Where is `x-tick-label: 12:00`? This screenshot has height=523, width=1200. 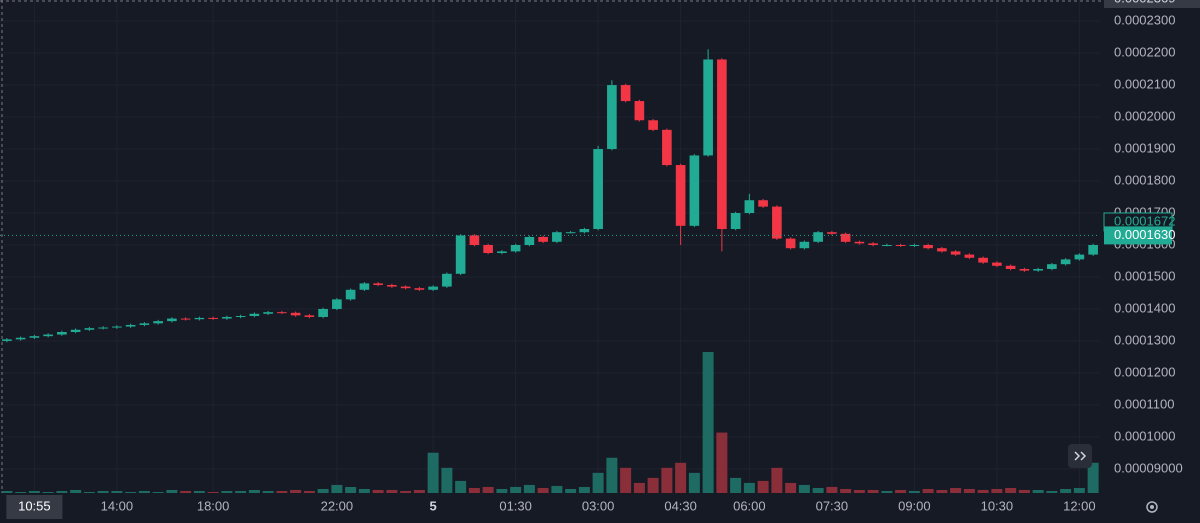
x-tick-label: 12:00 is located at coordinates (1079, 505).